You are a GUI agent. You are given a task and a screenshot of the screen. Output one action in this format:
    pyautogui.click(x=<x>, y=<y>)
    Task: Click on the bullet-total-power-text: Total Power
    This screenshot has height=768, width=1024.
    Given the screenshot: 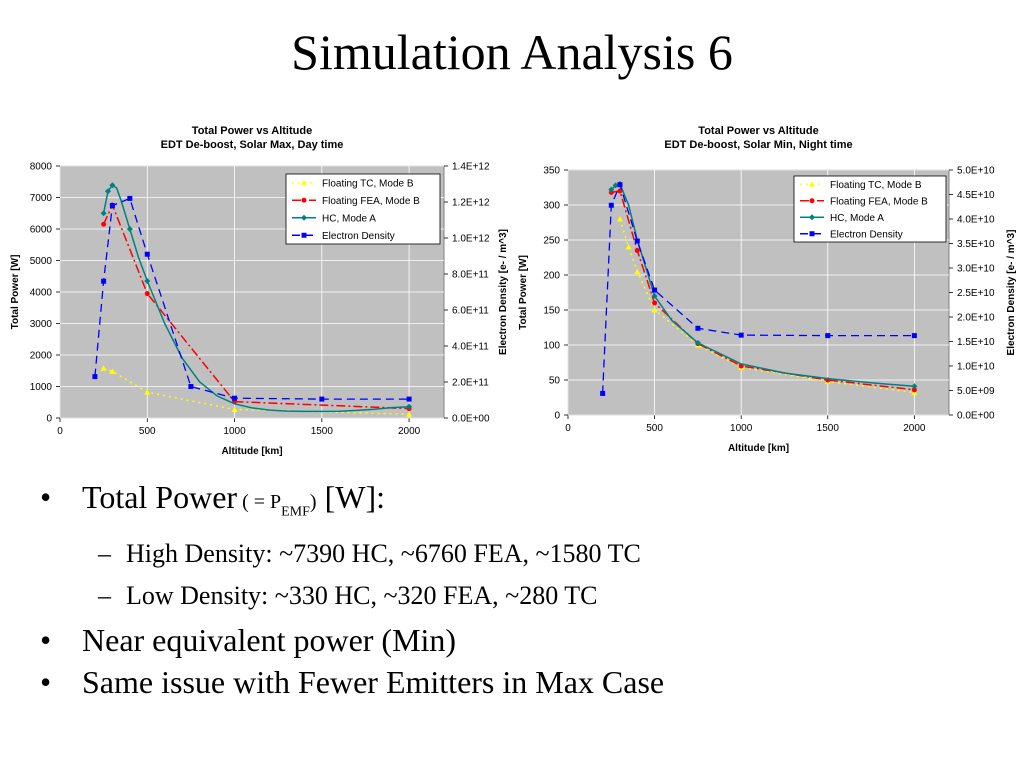 What is the action you would take?
    pyautogui.click(x=160, y=497)
    